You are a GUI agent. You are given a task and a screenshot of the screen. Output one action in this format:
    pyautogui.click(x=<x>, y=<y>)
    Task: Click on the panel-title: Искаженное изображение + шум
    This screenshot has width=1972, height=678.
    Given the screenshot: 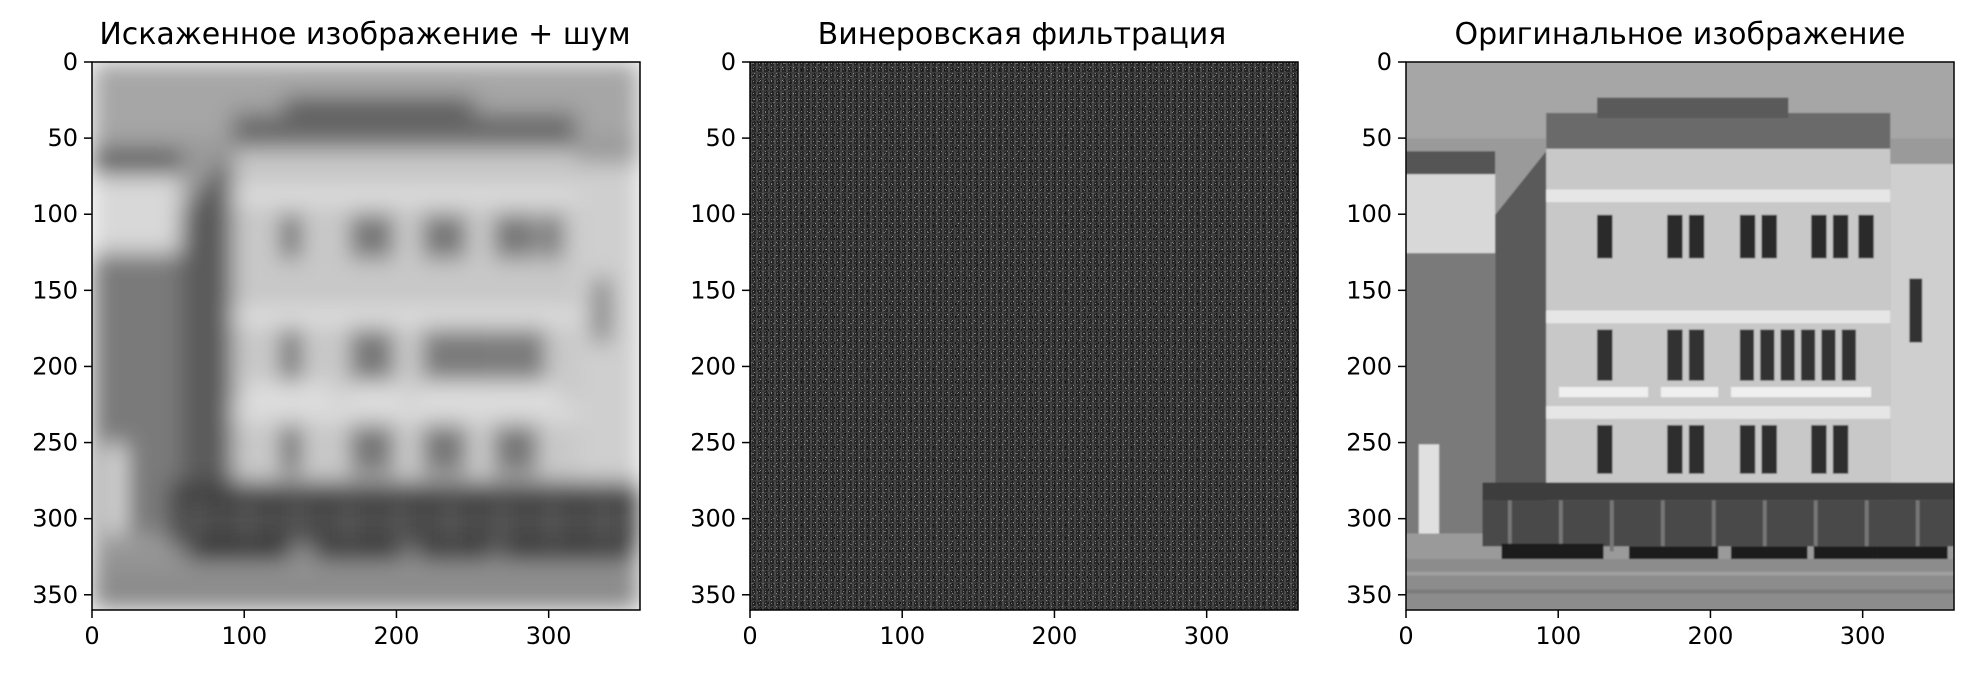 What is the action you would take?
    pyautogui.click(x=364, y=34)
    